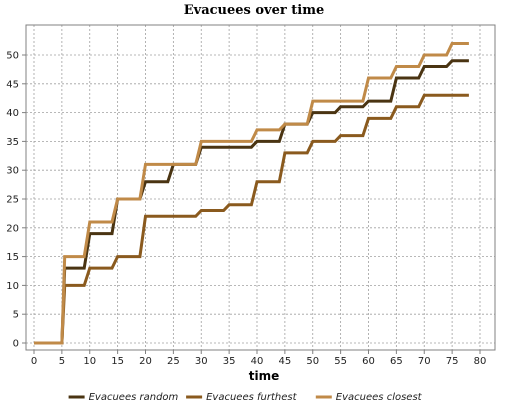 Image resolution: width=508 pixels, height=410 pixels. I want to click on x-tick-label: 50, so click(312, 361).